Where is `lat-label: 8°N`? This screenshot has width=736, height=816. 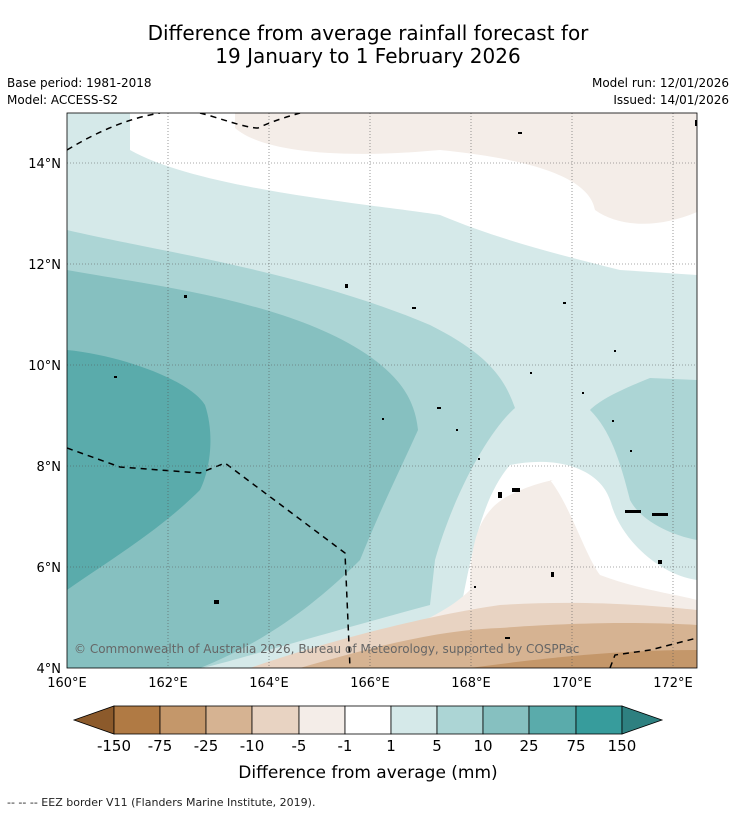
lat-label: 8°N is located at coordinates (49, 467).